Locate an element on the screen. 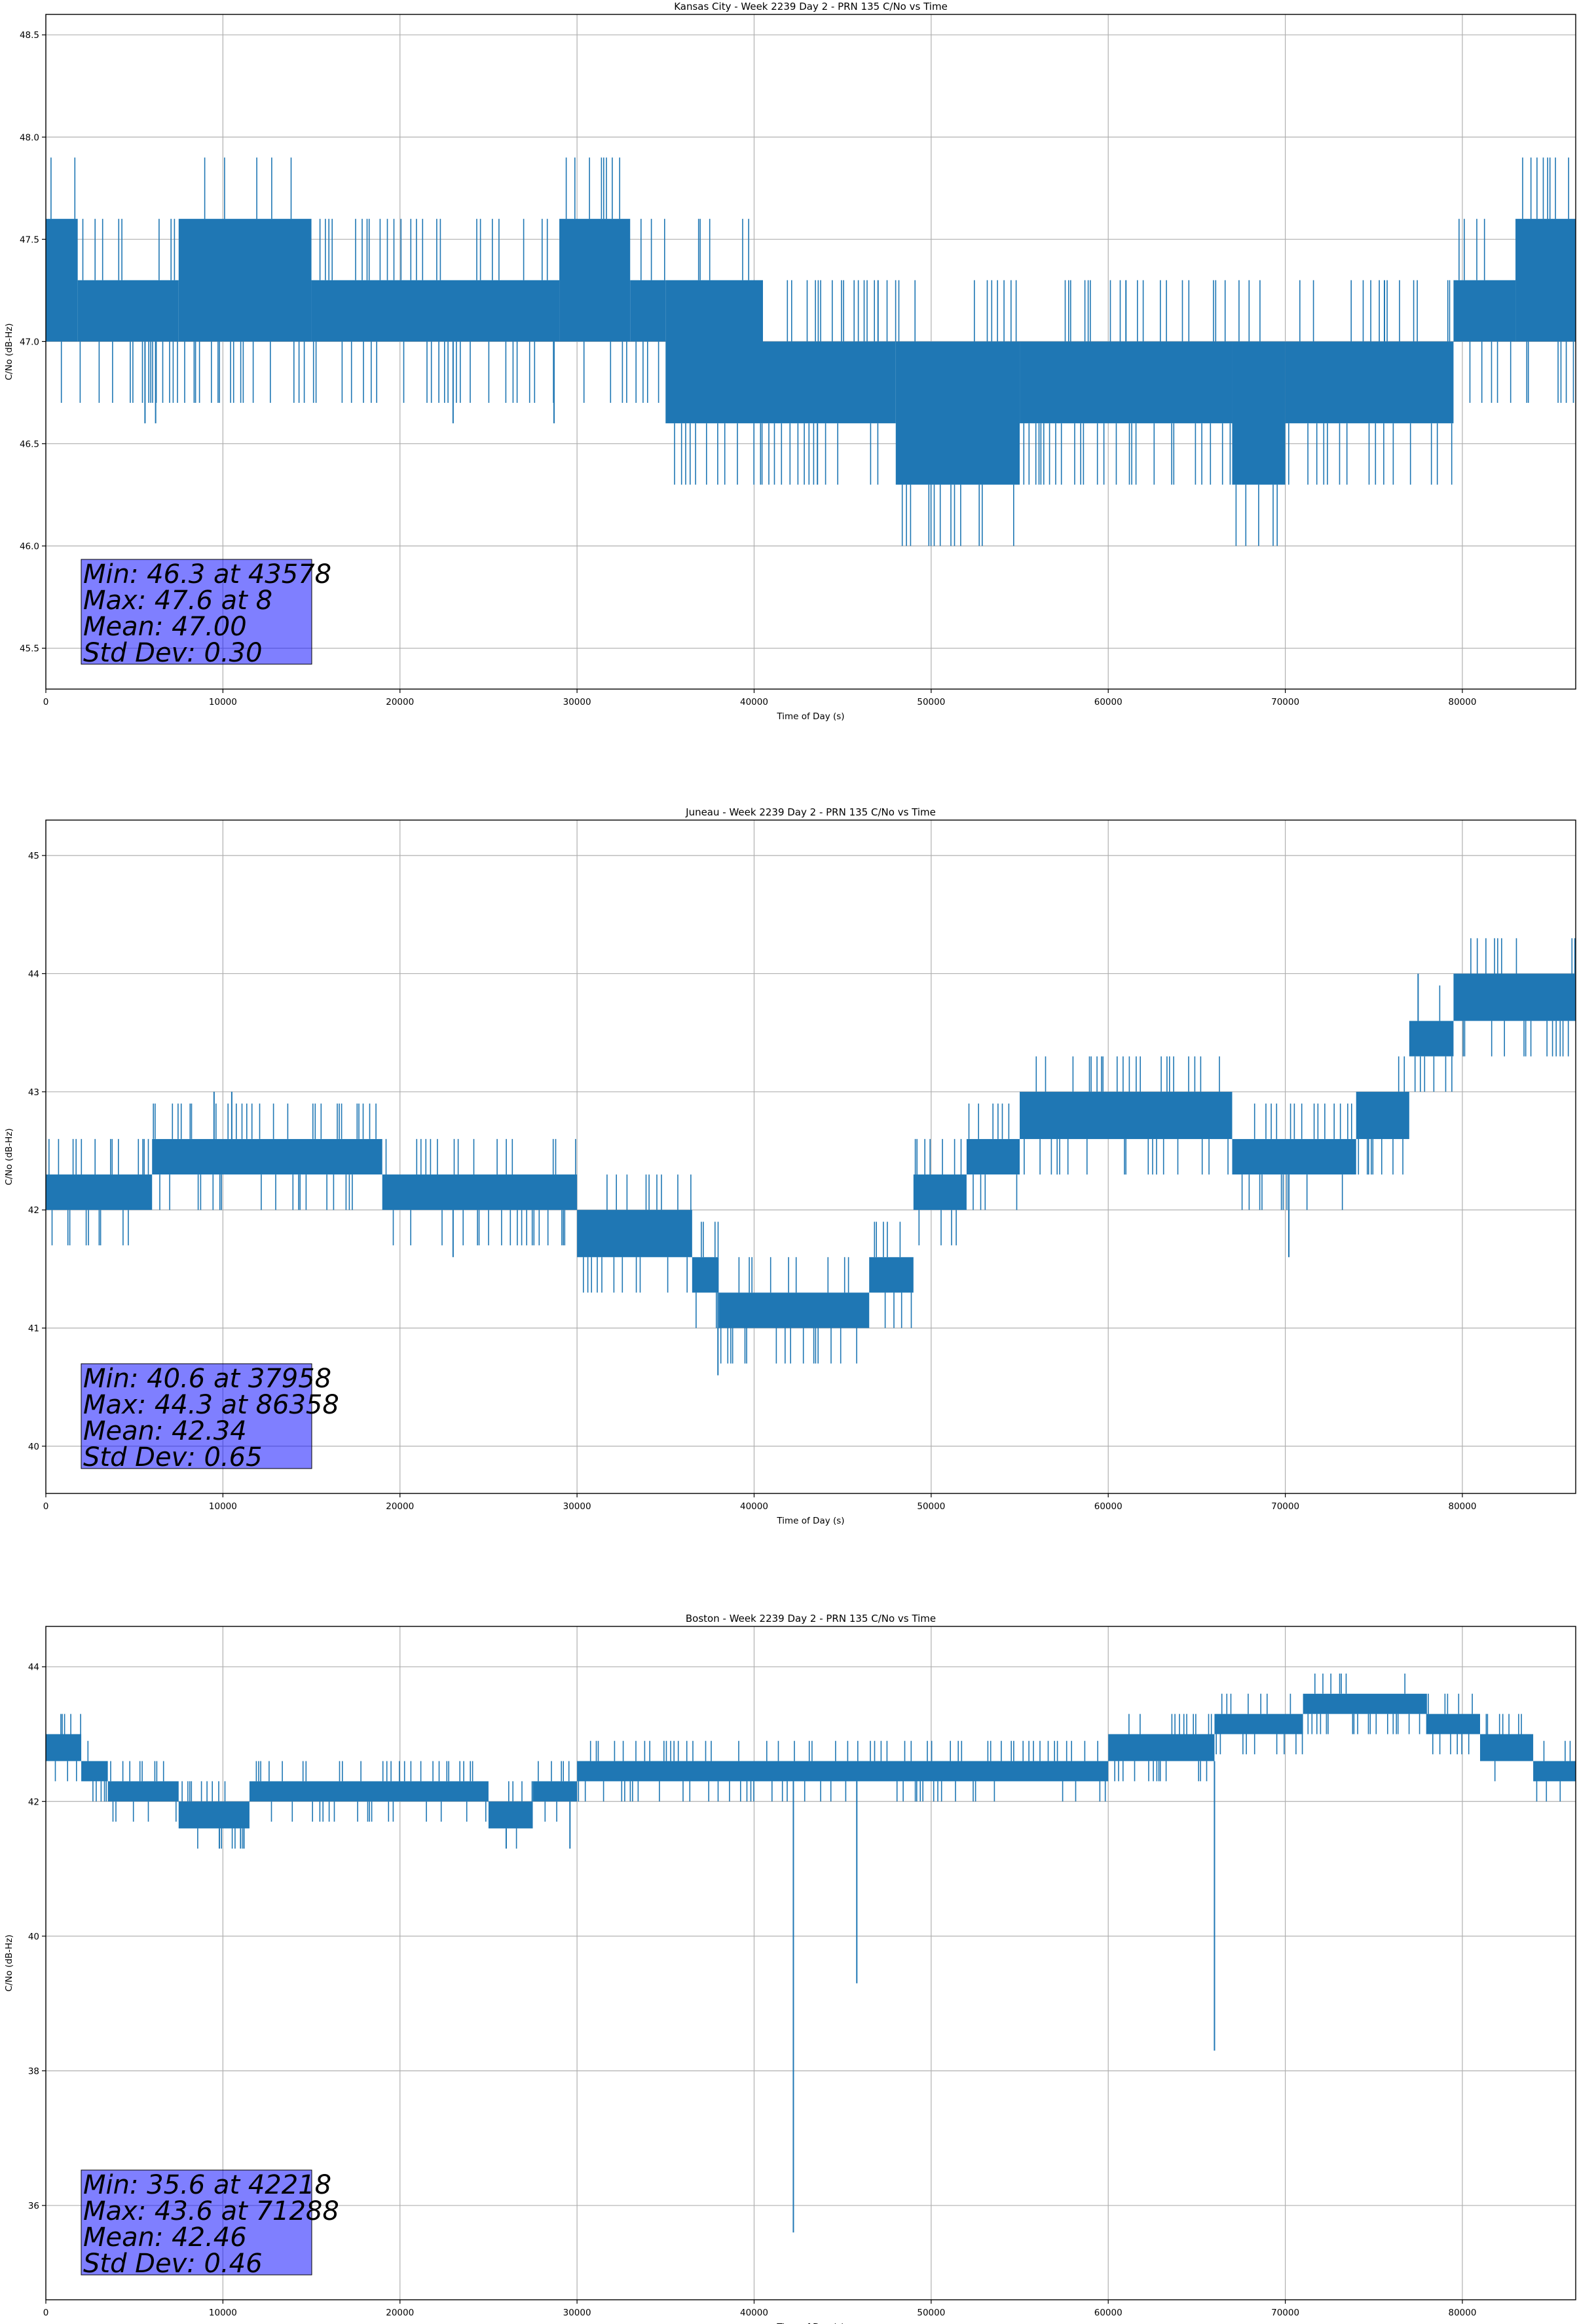 The width and height of the screenshot is (1577, 2324). y-tick-label: 48.5 is located at coordinates (29, 35).